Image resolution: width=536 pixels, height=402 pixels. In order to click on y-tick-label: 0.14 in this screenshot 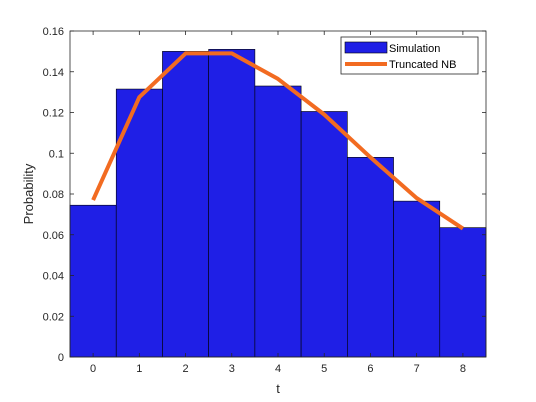, I will do `click(53, 73)`.